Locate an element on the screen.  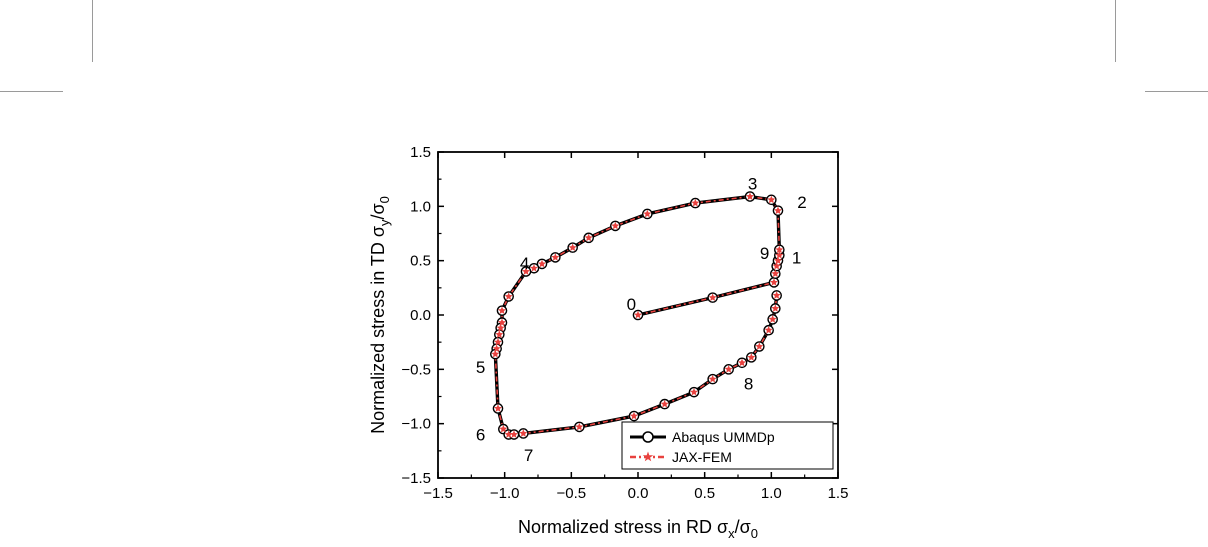
x-axis-title: Normalized stress in RD σx/σ0 is located at coordinates (638, 529).